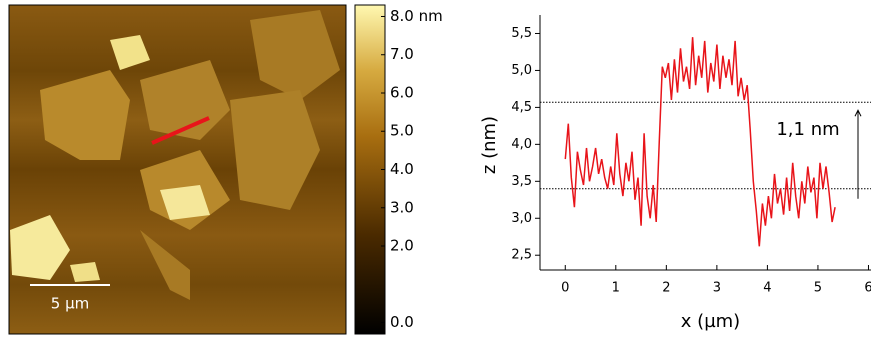 This screenshot has height=338, width=871. Describe the element at coordinates (70, 304) in the screenshot. I see `scale-bar-label: 5 µm` at that location.